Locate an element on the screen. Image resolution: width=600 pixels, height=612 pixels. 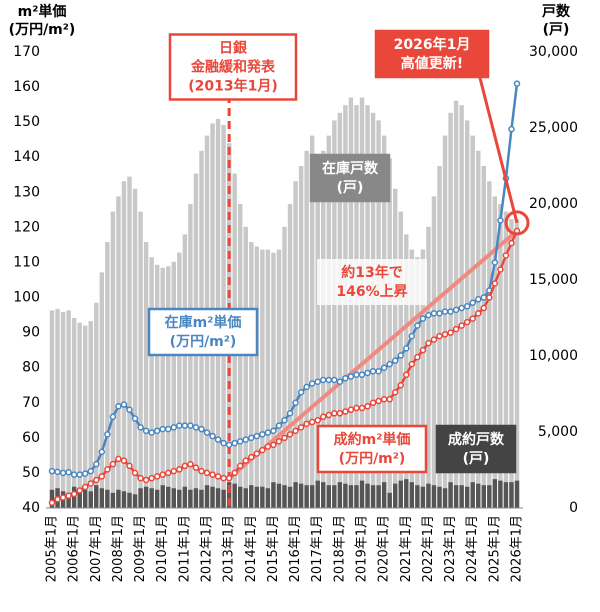
x-tick-label: 2016年1月 is located at coordinates (295, 548).